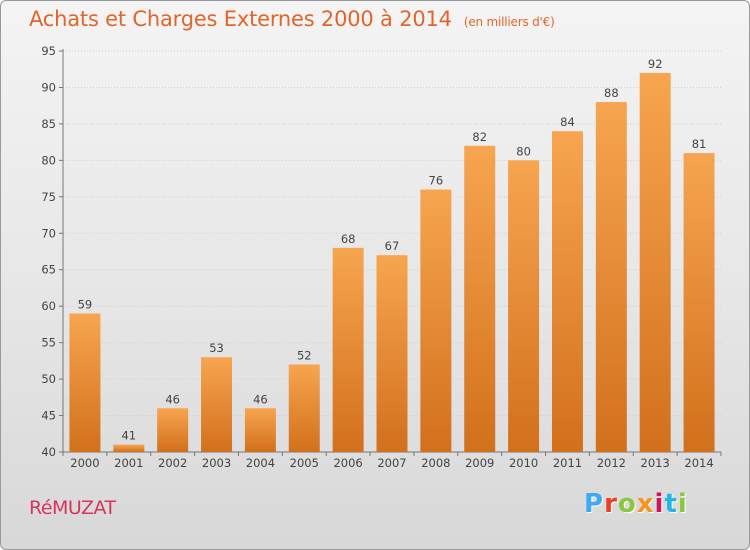 The height and width of the screenshot is (550, 750). What do you see at coordinates (48, 270) in the screenshot?
I see `y-tick-label: 65` at bounding box center [48, 270].